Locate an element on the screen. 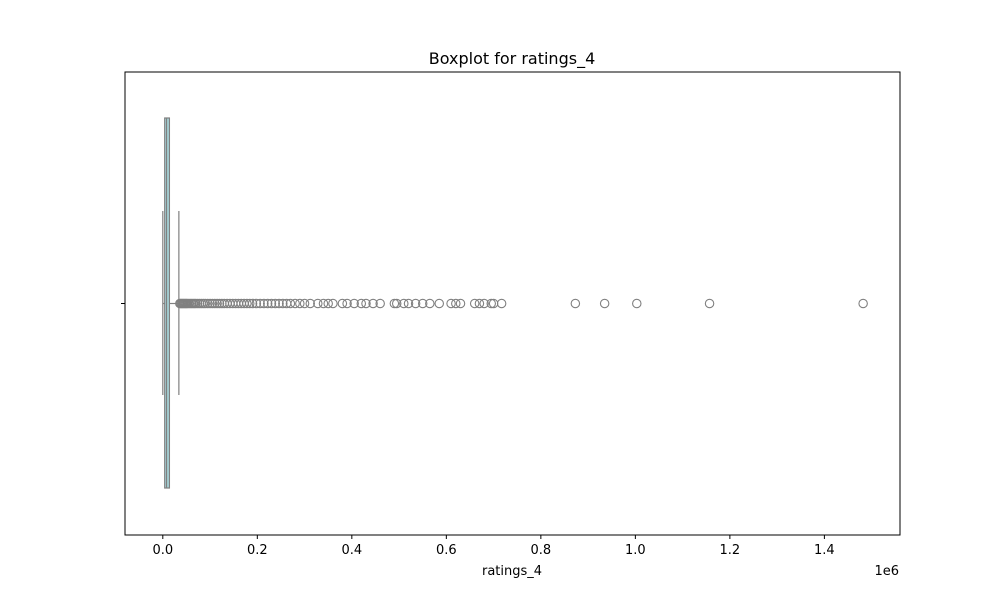 The image size is (1000, 605). x-tick-label: 0.2 is located at coordinates (257, 550).